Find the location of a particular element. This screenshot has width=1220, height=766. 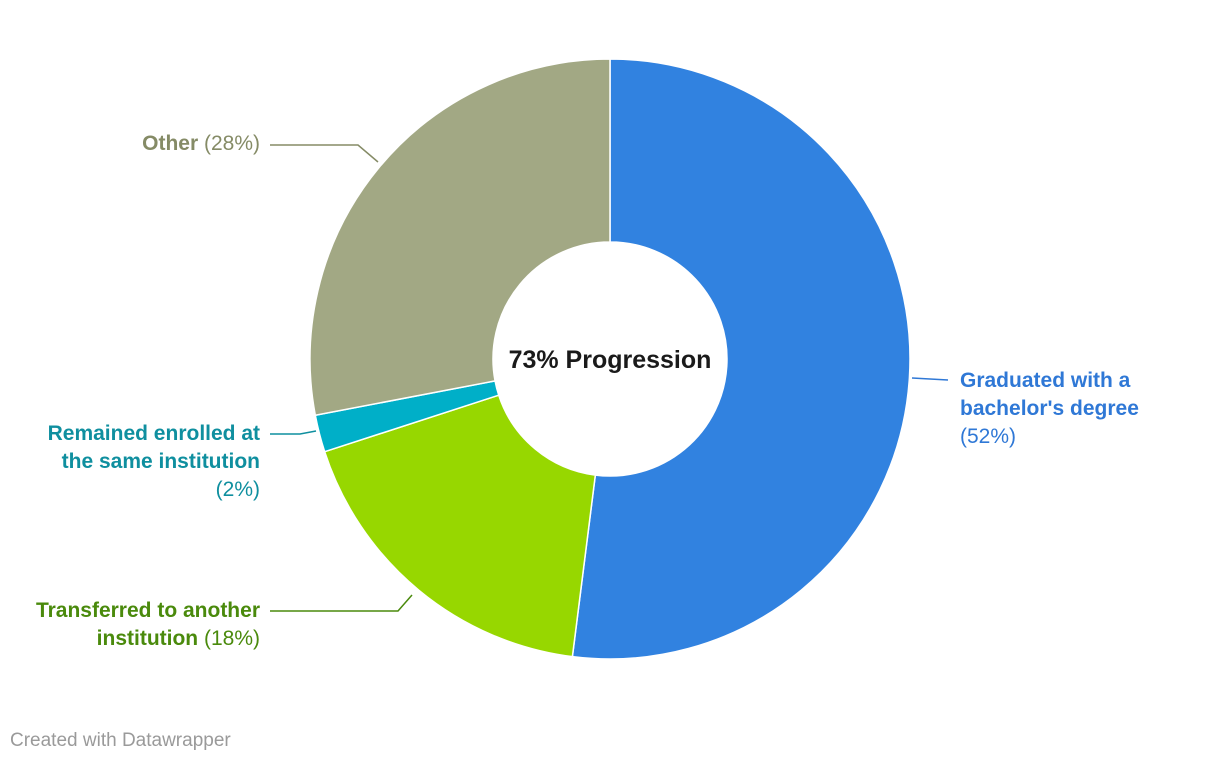

leader-line-other is located at coordinates (324, 153).